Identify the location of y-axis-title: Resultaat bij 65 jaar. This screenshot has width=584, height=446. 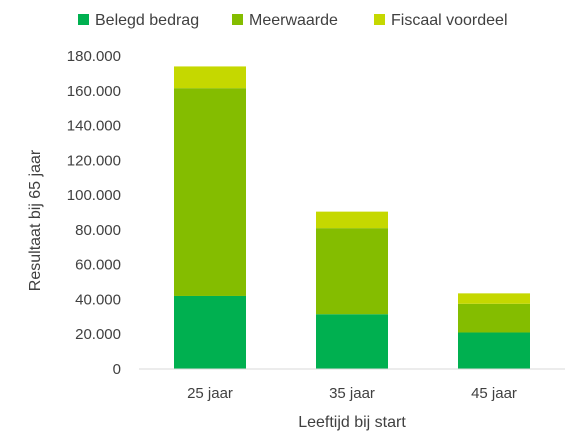
(35, 220).